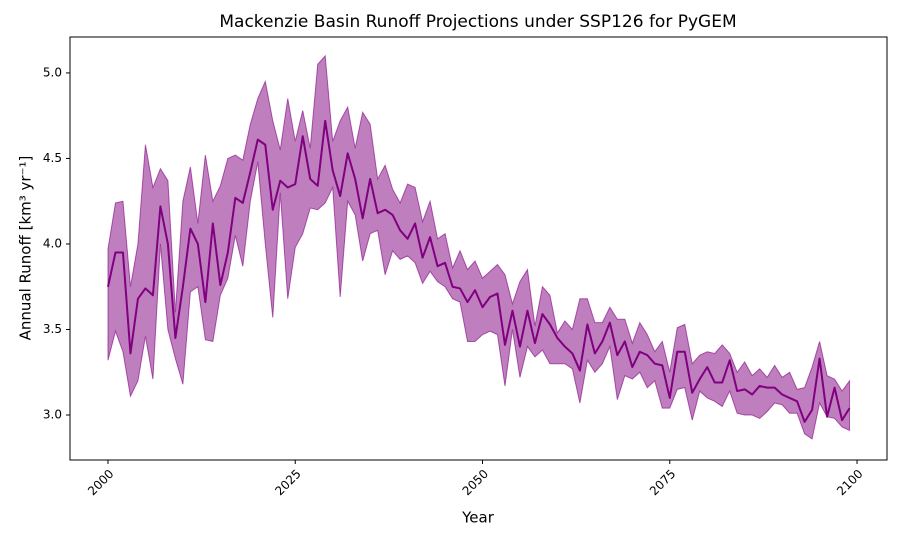  What do you see at coordinates (52, 72) in the screenshot?
I see `y-tick-label: 5.0` at bounding box center [52, 72].